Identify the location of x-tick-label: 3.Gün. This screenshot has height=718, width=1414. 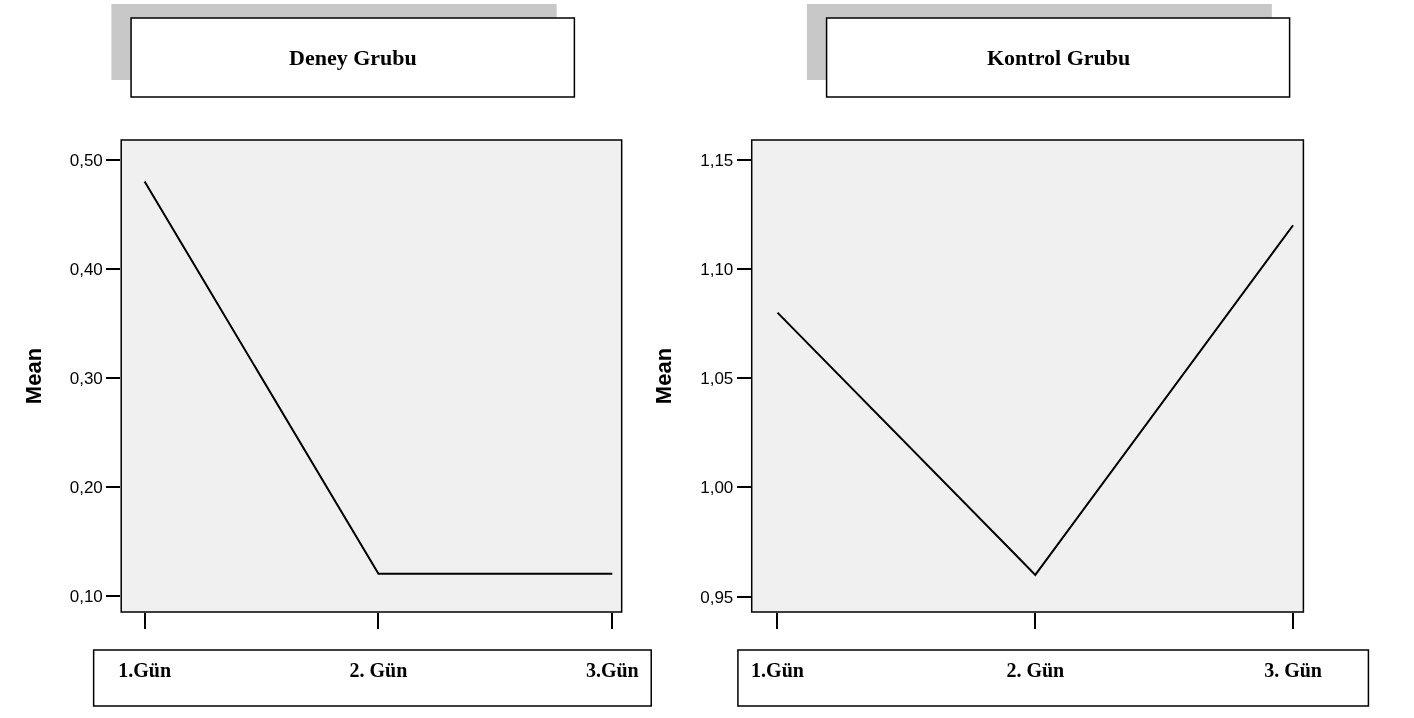
(612, 670).